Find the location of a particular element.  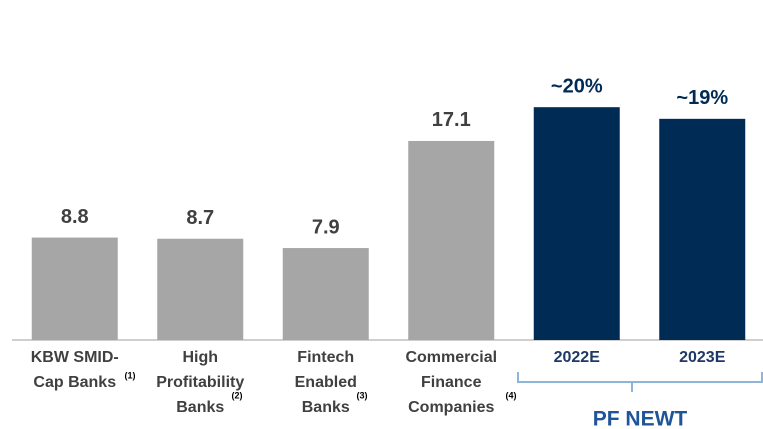

footnote-mark: (1) is located at coordinates (130, 375).